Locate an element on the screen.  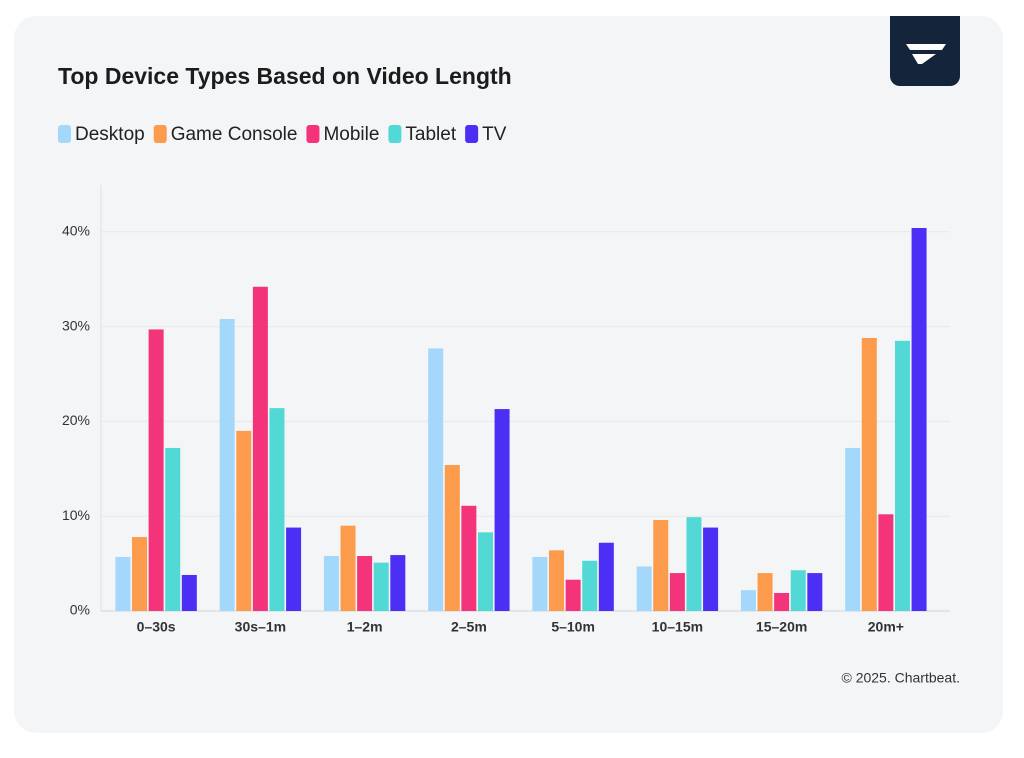
legend-label: Mobile is located at coordinates (351, 134).